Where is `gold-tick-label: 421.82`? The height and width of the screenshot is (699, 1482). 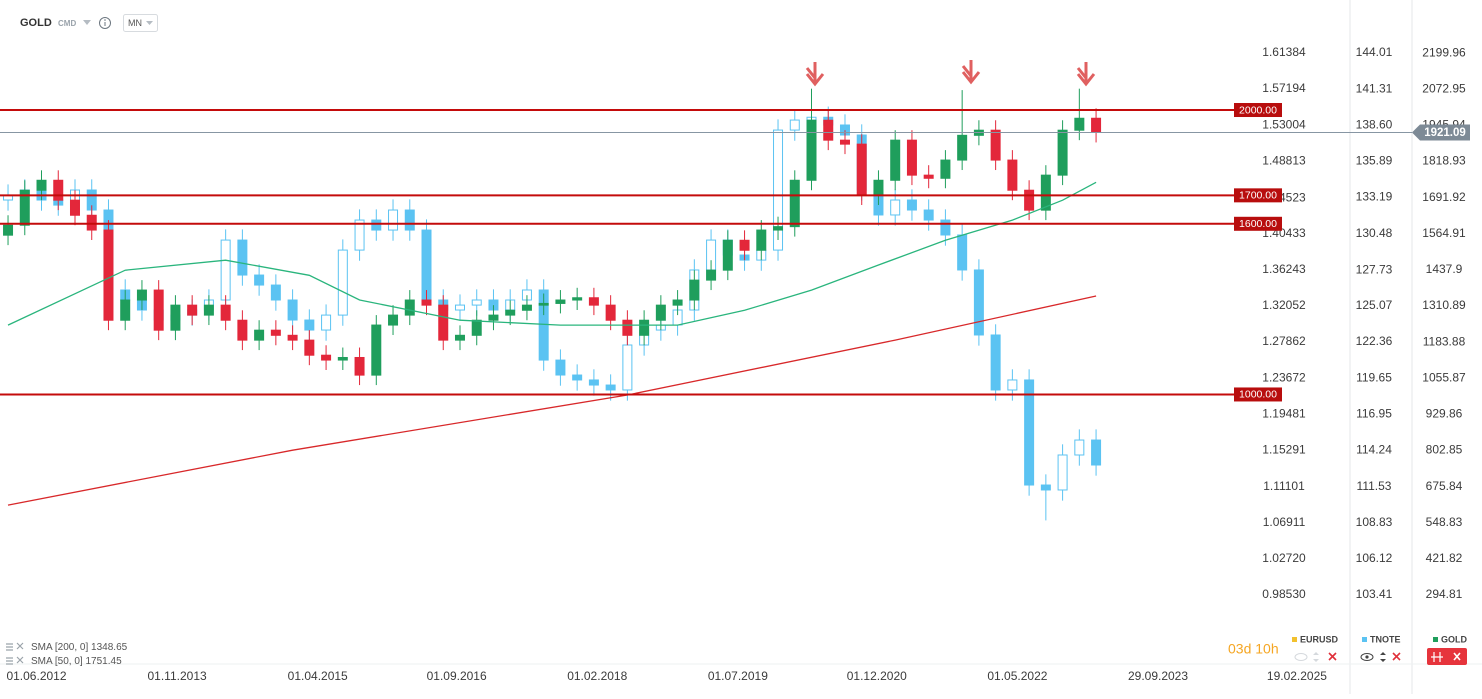
gold-tick-label: 421.82 is located at coordinates (1444, 558).